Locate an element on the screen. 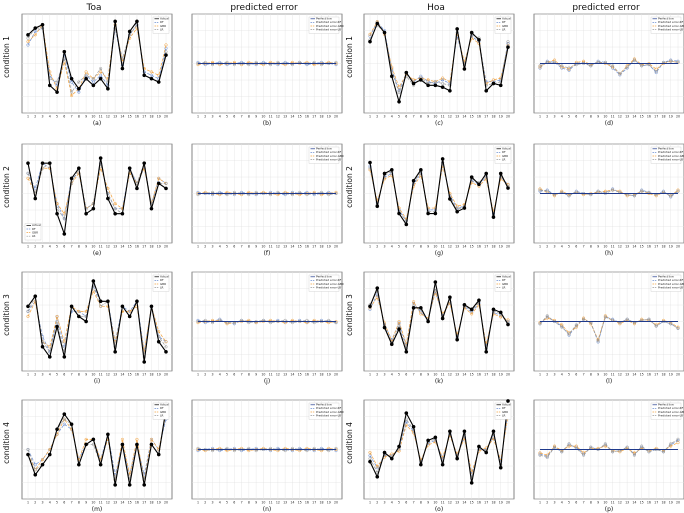 This screenshot has width=684, height=513. legend-label: Predicted error-RF is located at coordinates (671, 280).